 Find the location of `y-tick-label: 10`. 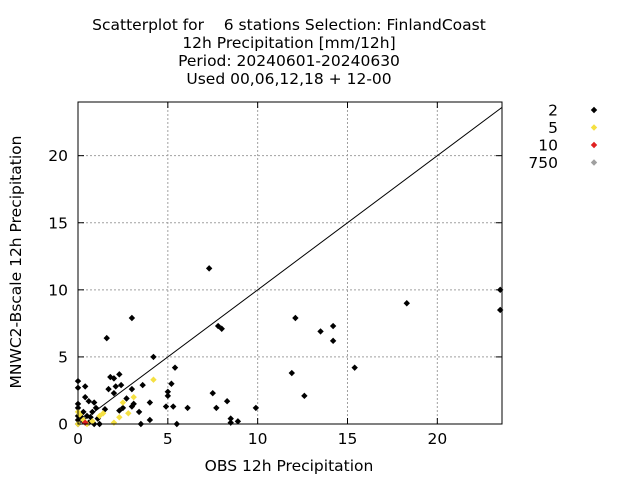

y-tick-label: 10 is located at coordinates (58, 290).